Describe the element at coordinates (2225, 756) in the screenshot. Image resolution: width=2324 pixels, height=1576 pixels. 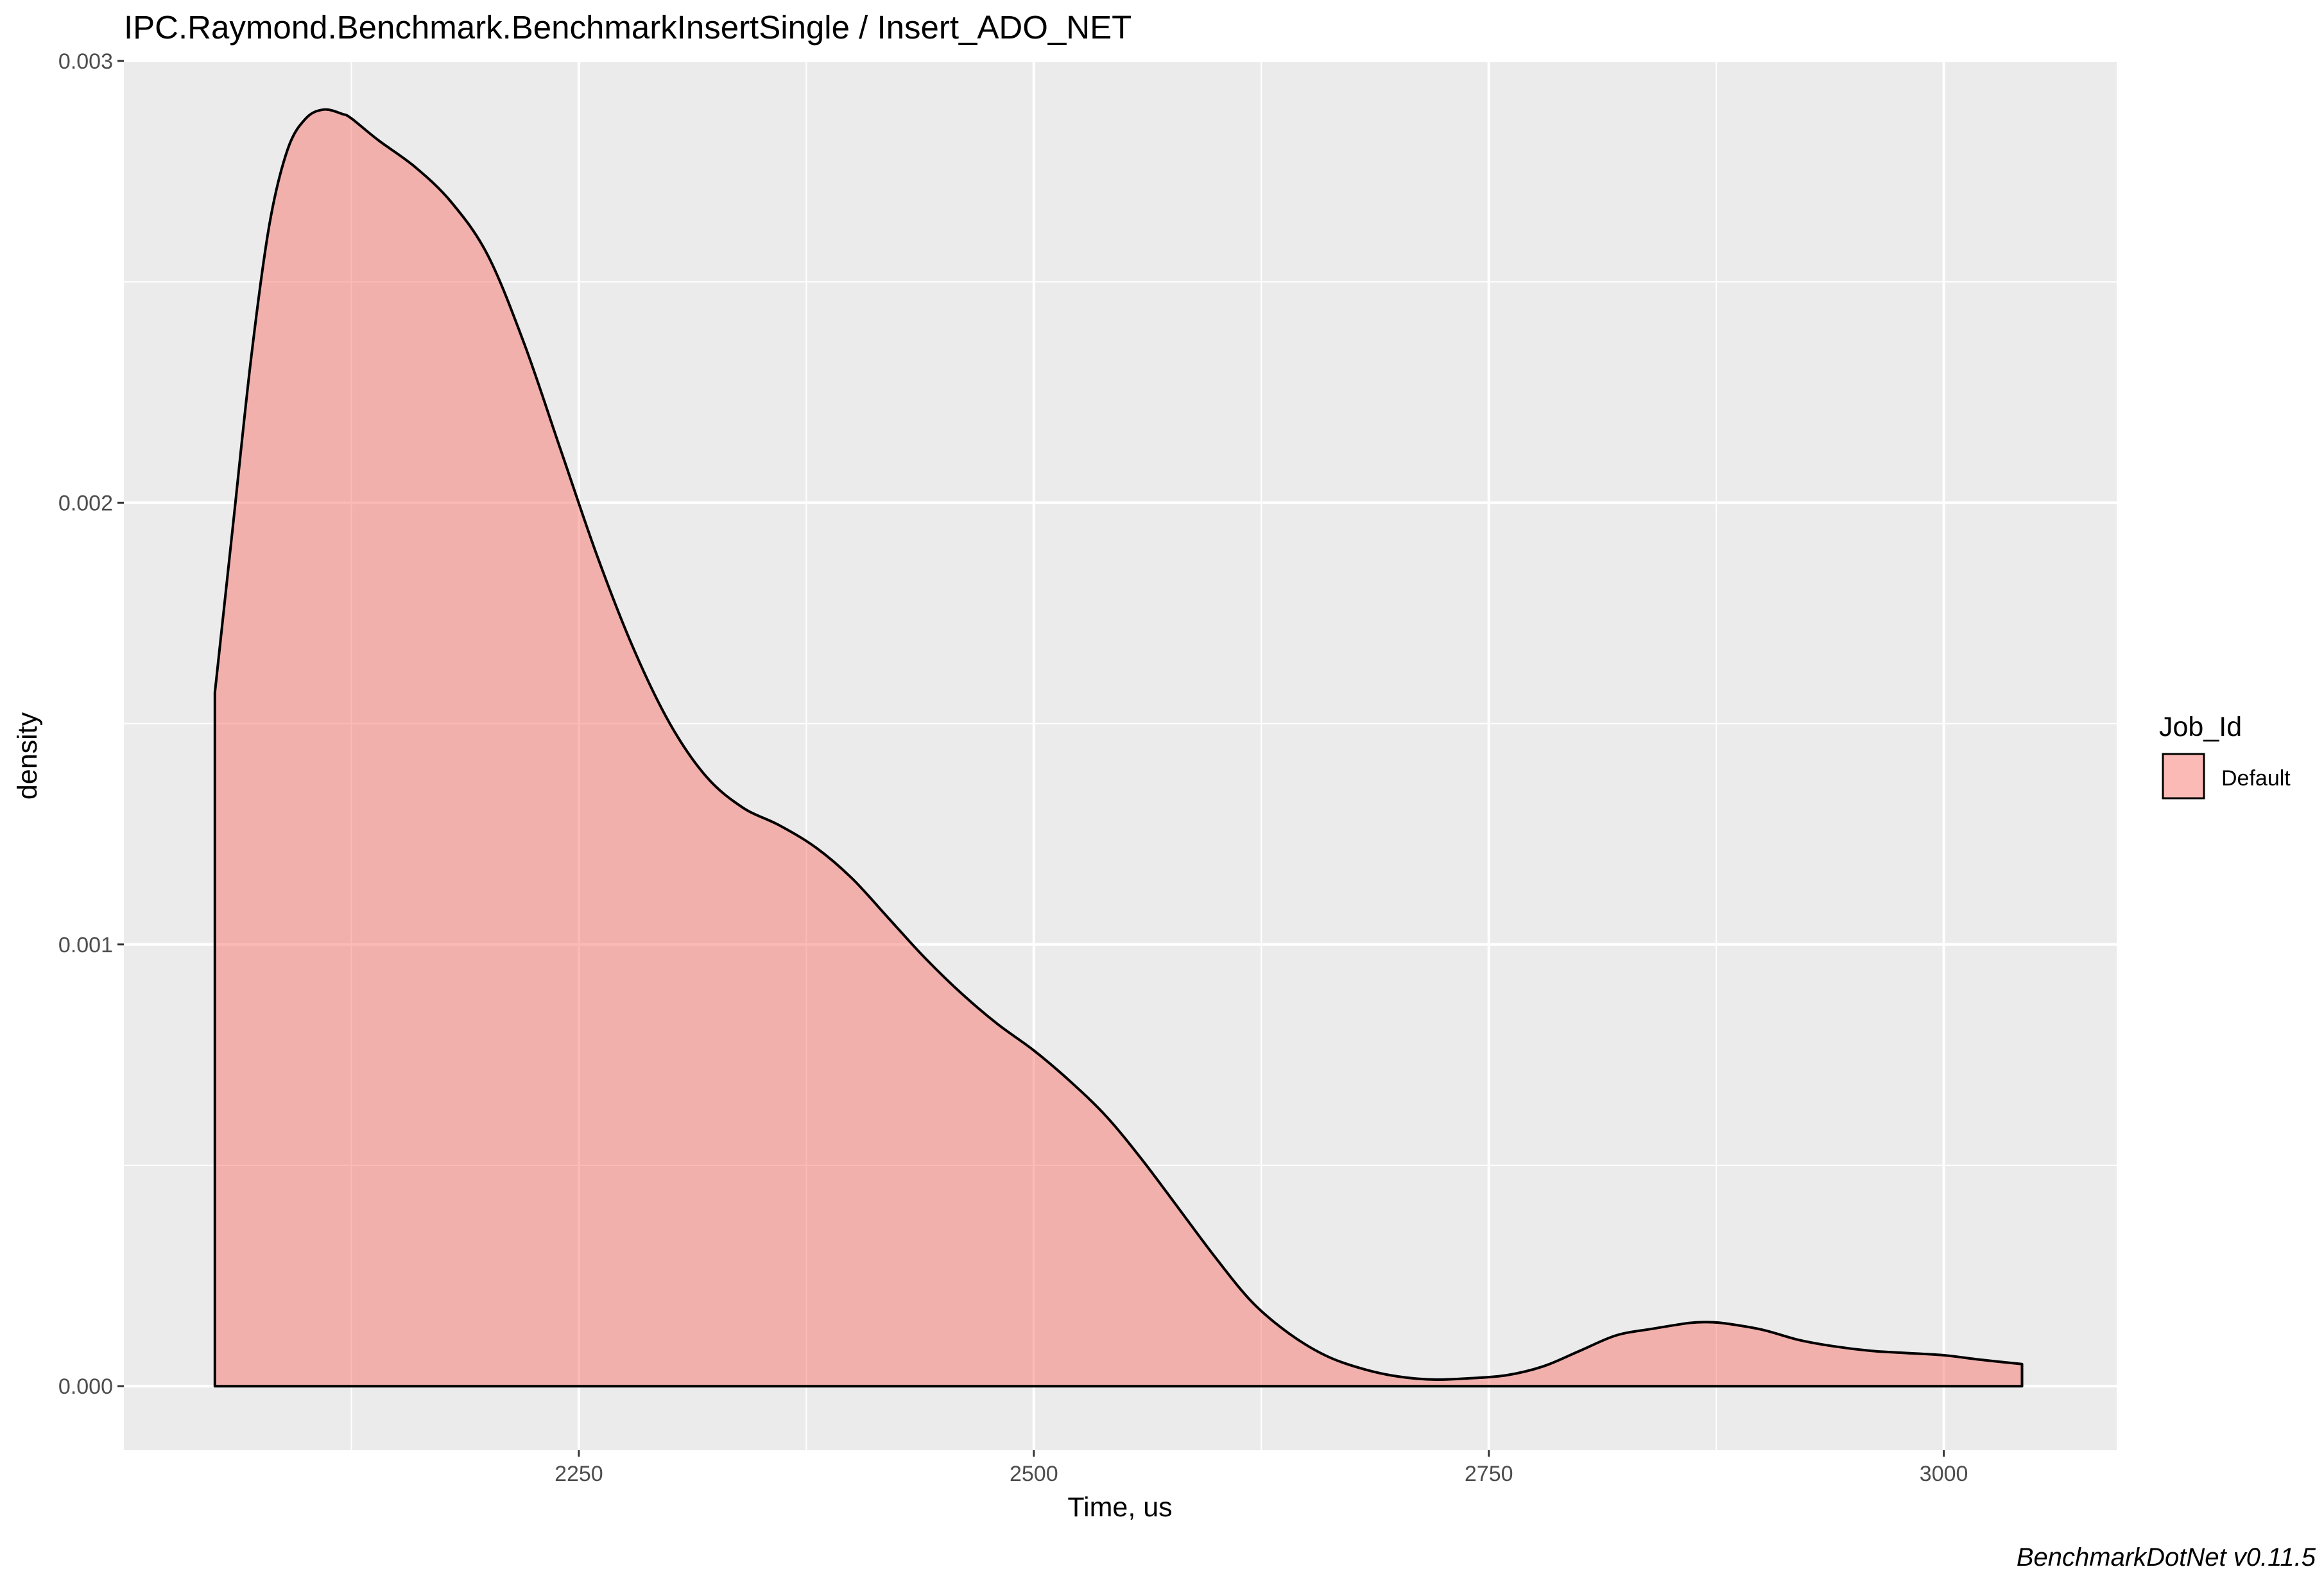
I see `legend: Job_Id Default` at that location.